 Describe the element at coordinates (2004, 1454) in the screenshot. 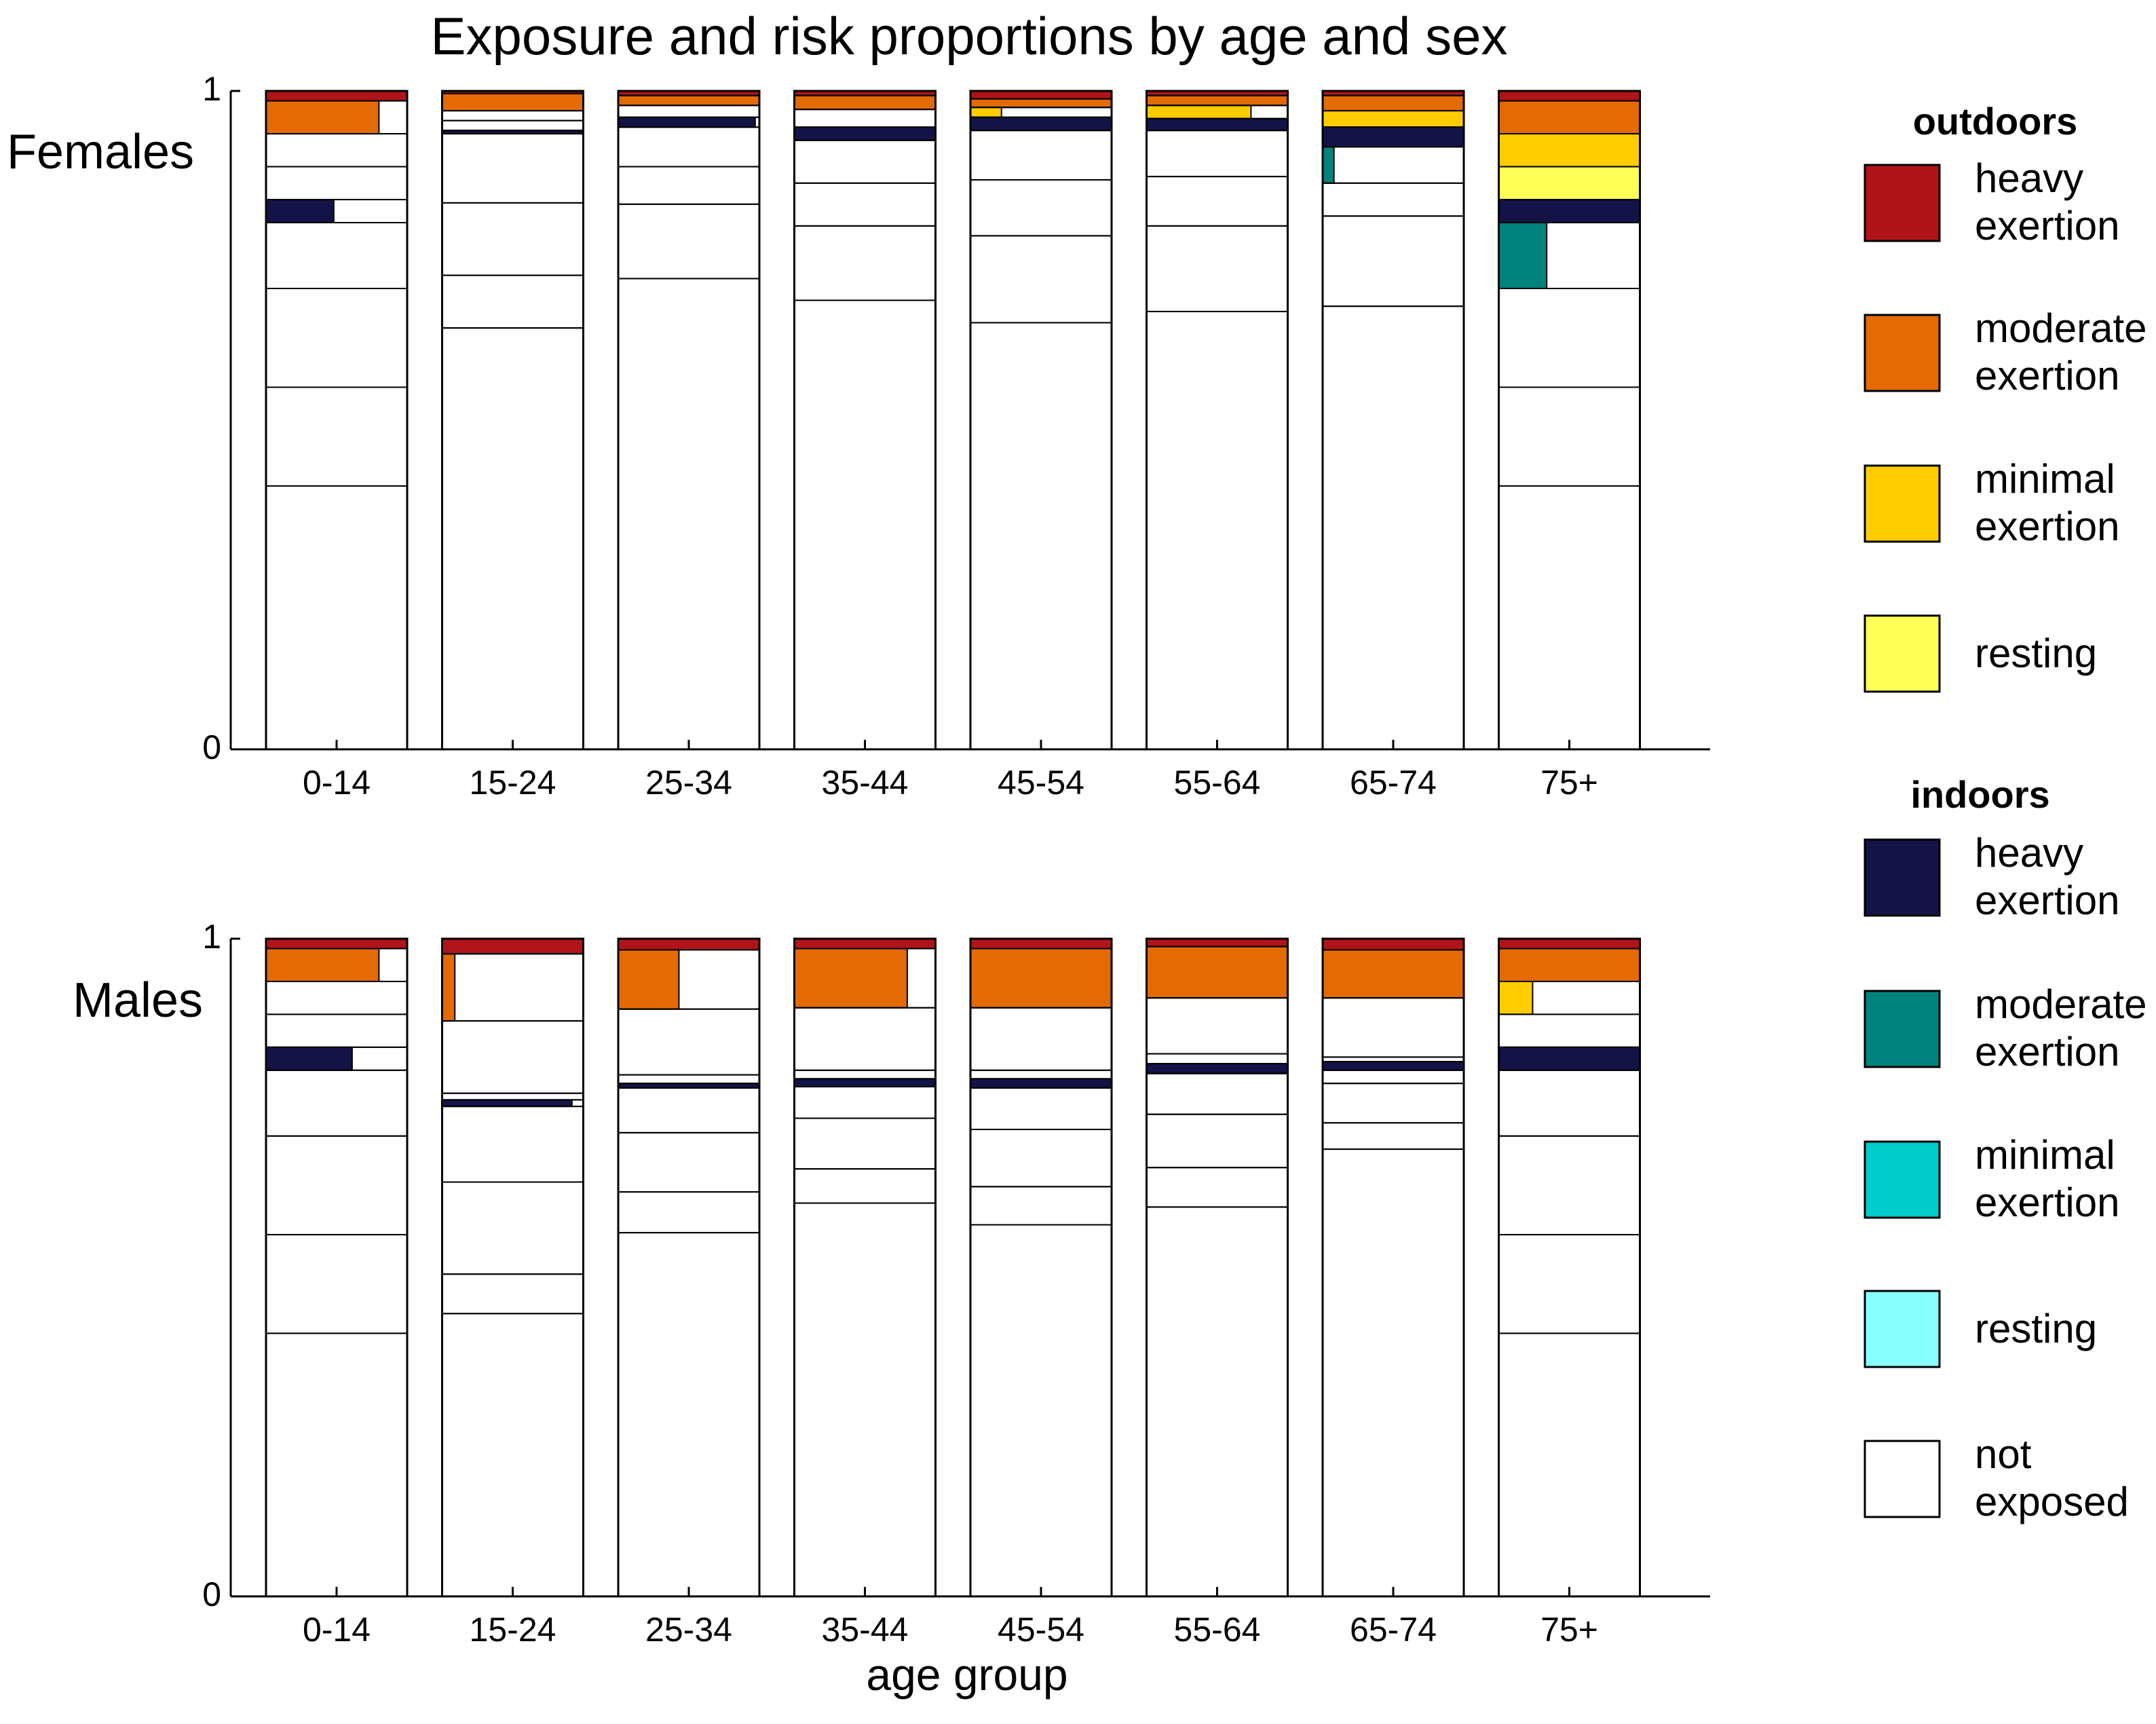

I see `legend-label-line1: not` at that location.